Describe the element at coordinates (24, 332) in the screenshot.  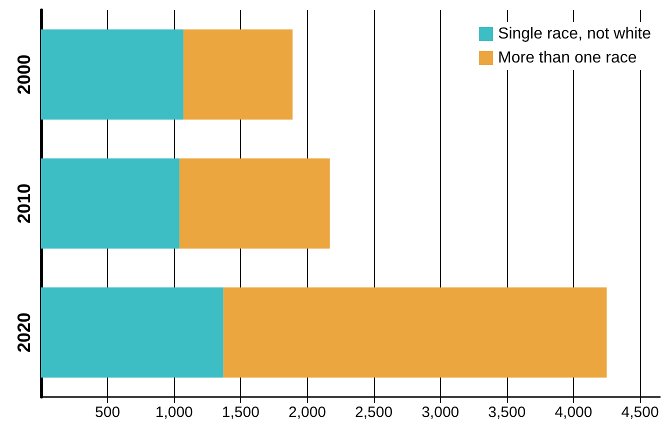
I see `y-tick-label: 2020` at that location.